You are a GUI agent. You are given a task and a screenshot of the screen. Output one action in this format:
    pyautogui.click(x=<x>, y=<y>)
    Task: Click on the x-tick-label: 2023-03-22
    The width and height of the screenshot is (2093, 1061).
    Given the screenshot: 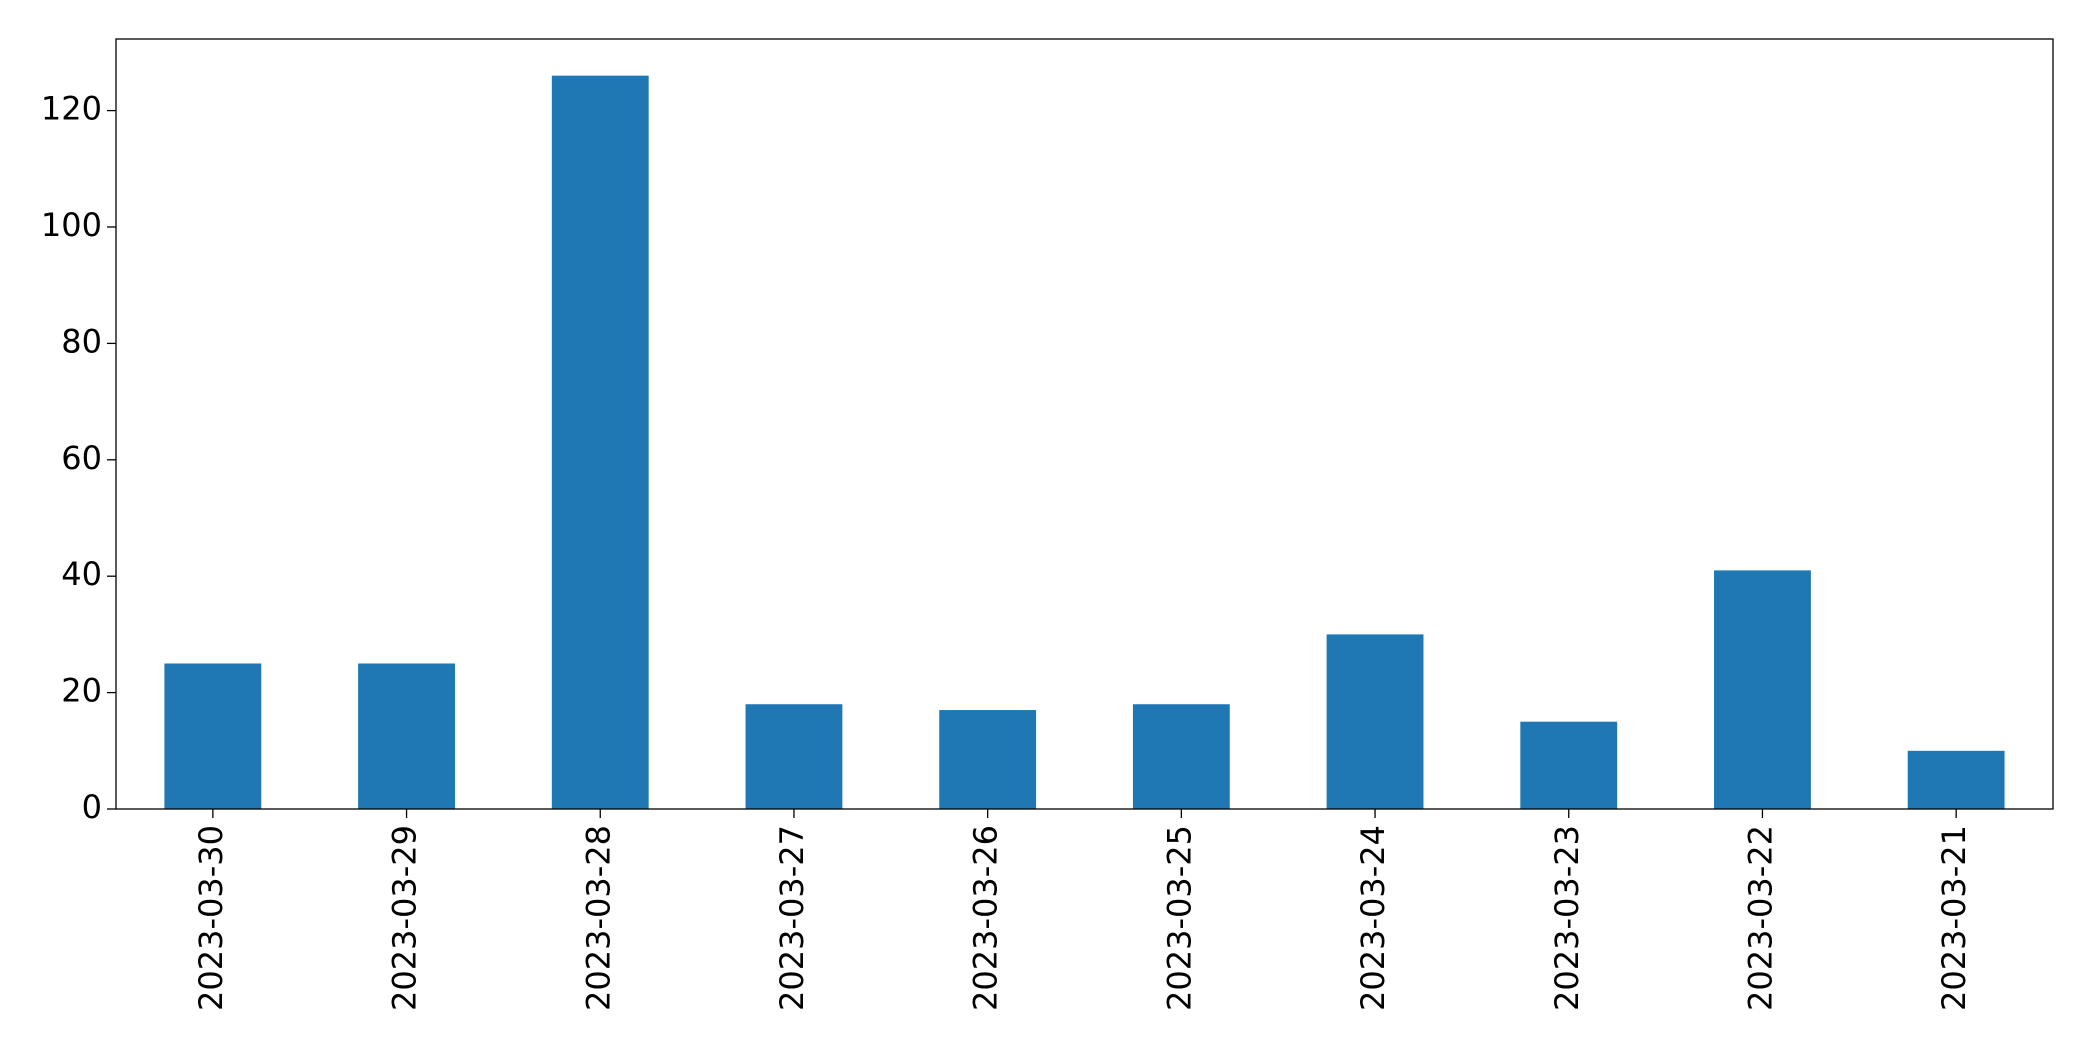 What is the action you would take?
    pyautogui.click(x=1760, y=918)
    